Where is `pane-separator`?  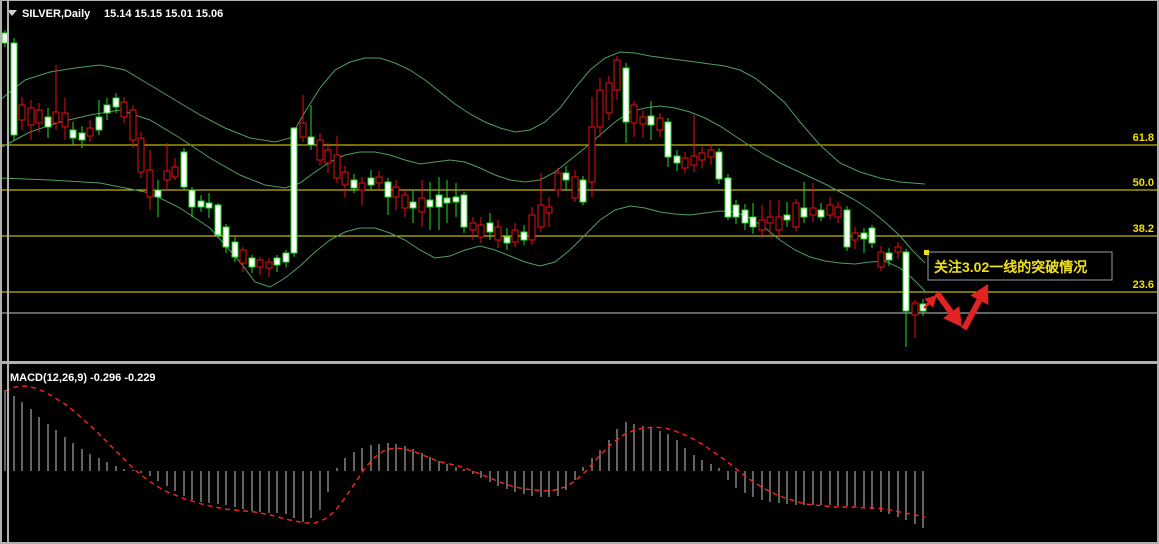 pane-separator is located at coordinates (579, 362).